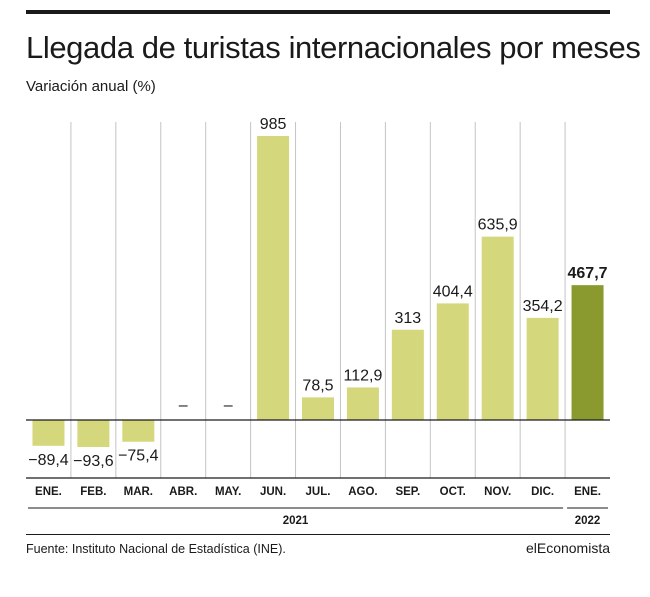  What do you see at coordinates (48, 460) in the screenshot?
I see `data-label: −89,4` at bounding box center [48, 460].